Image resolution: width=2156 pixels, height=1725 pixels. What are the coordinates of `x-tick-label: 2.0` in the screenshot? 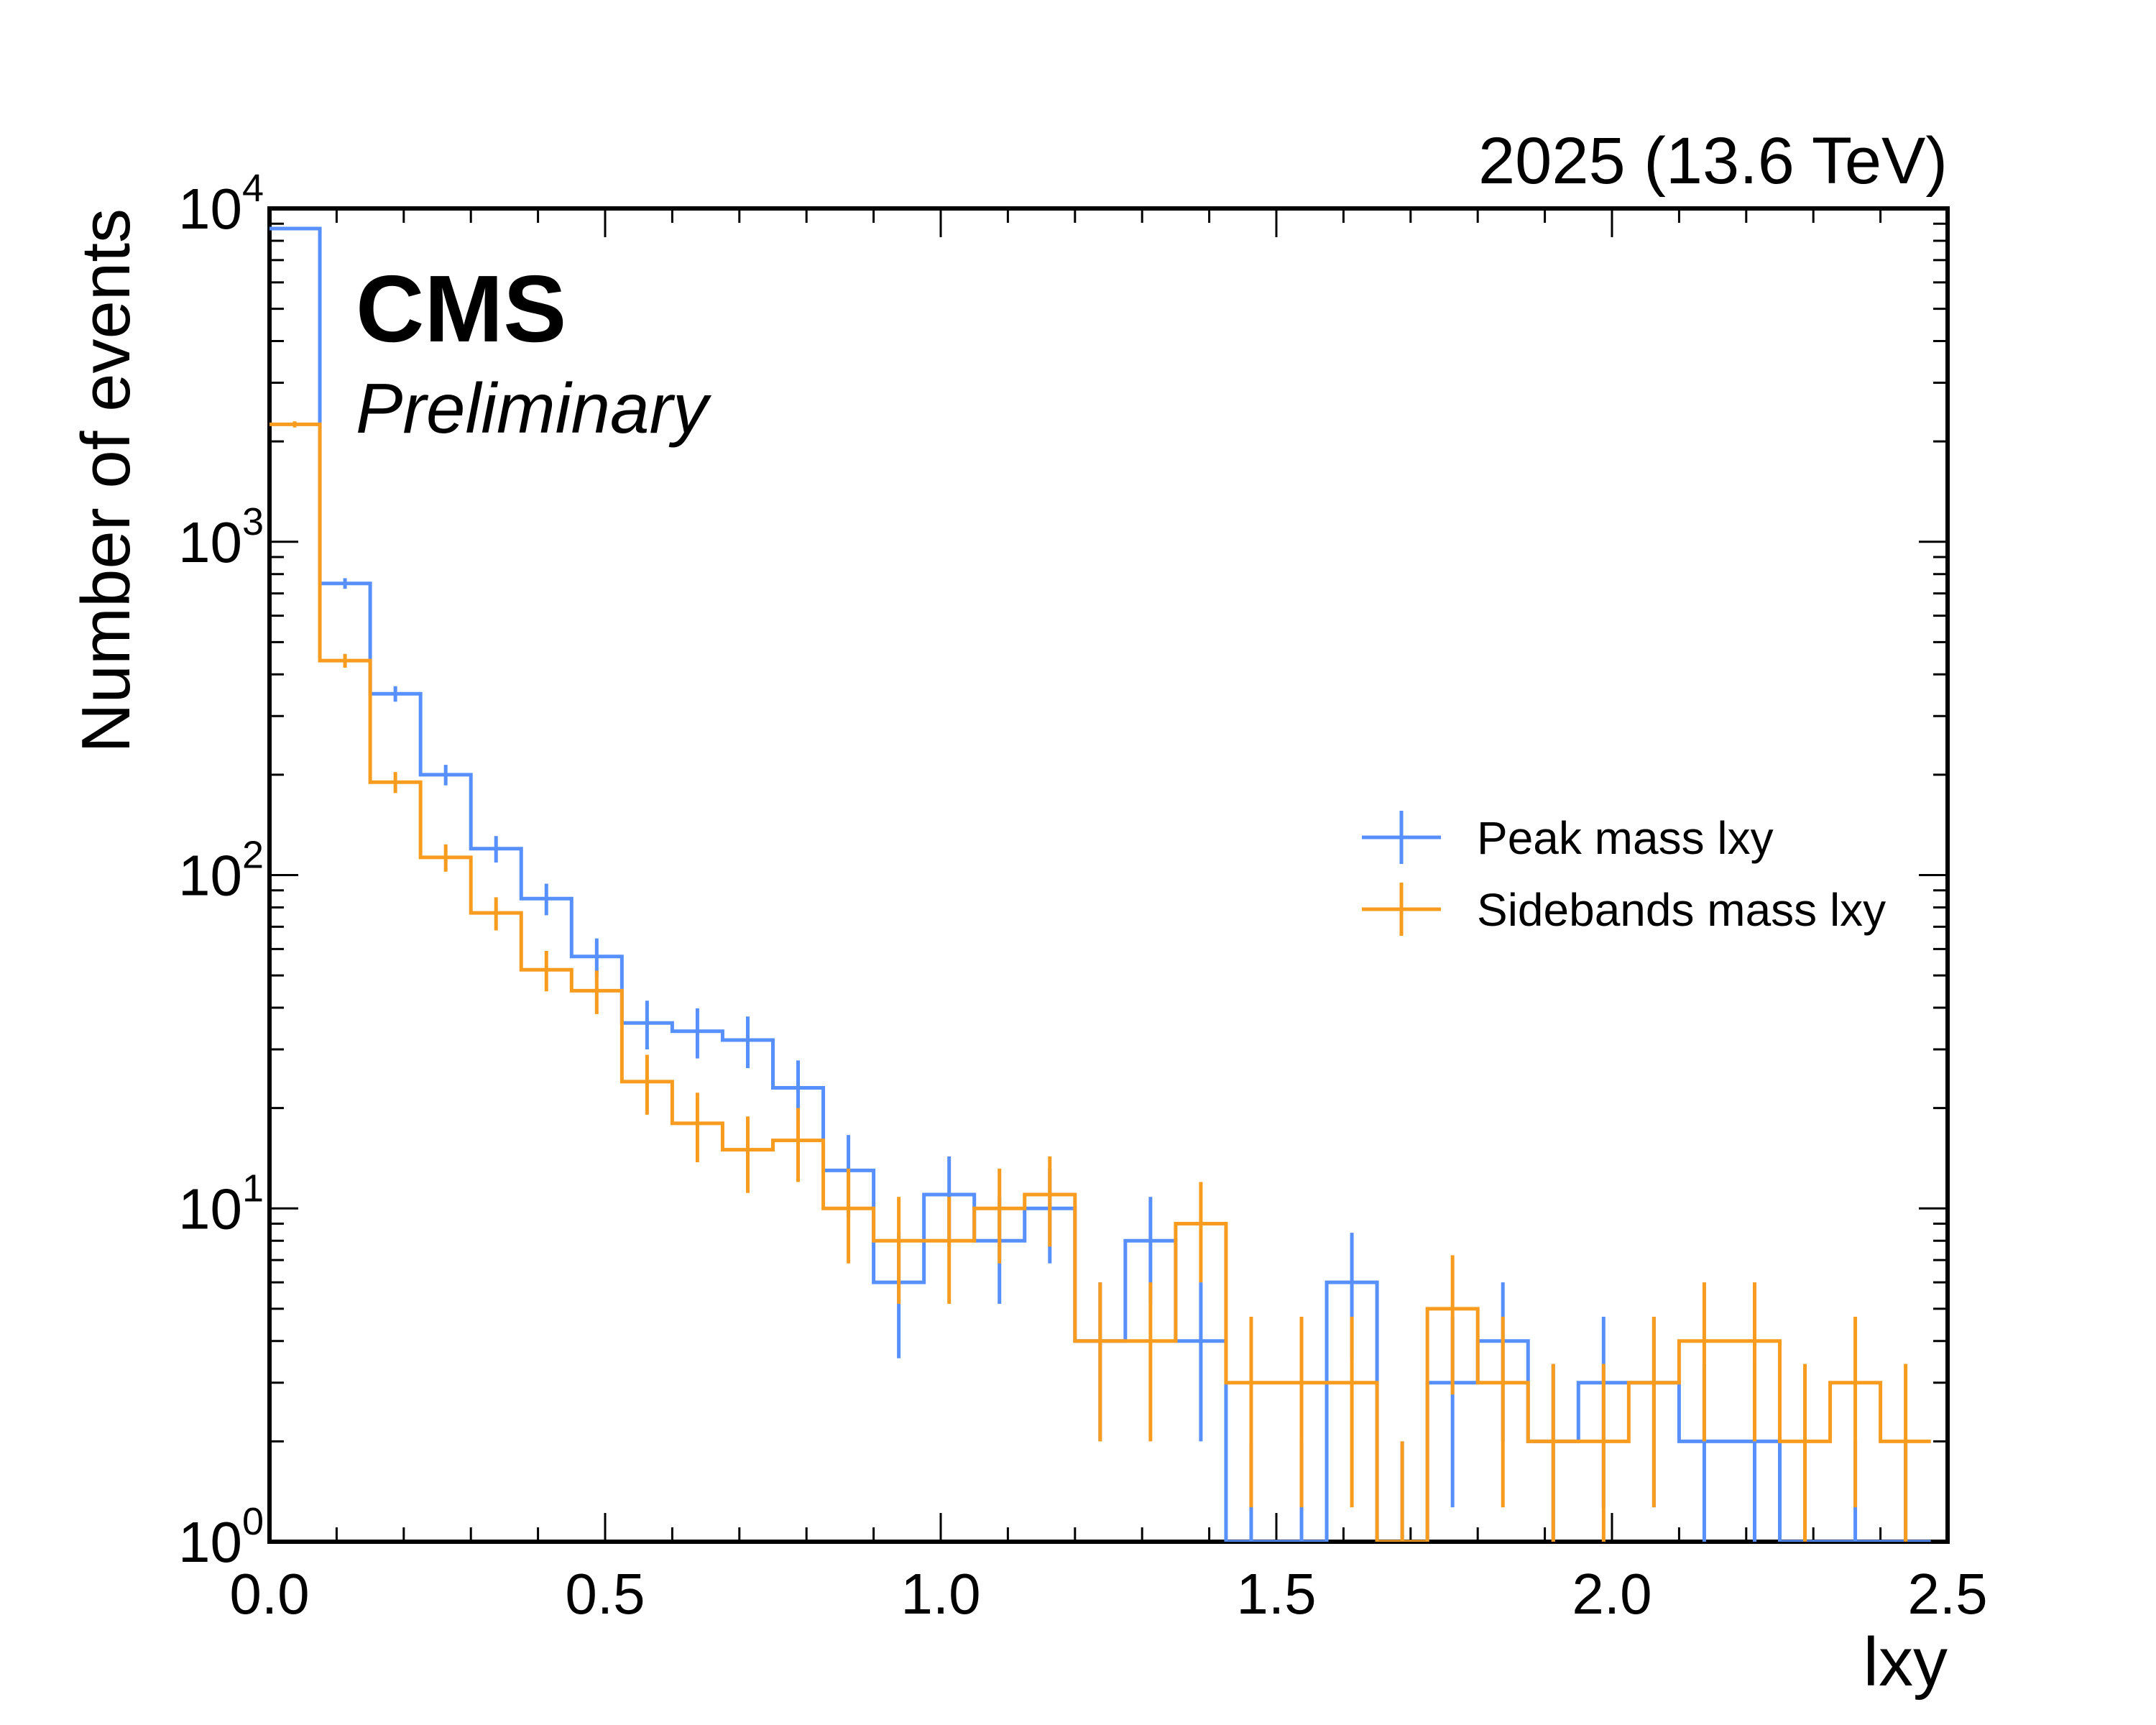 It's located at (1612, 1594).